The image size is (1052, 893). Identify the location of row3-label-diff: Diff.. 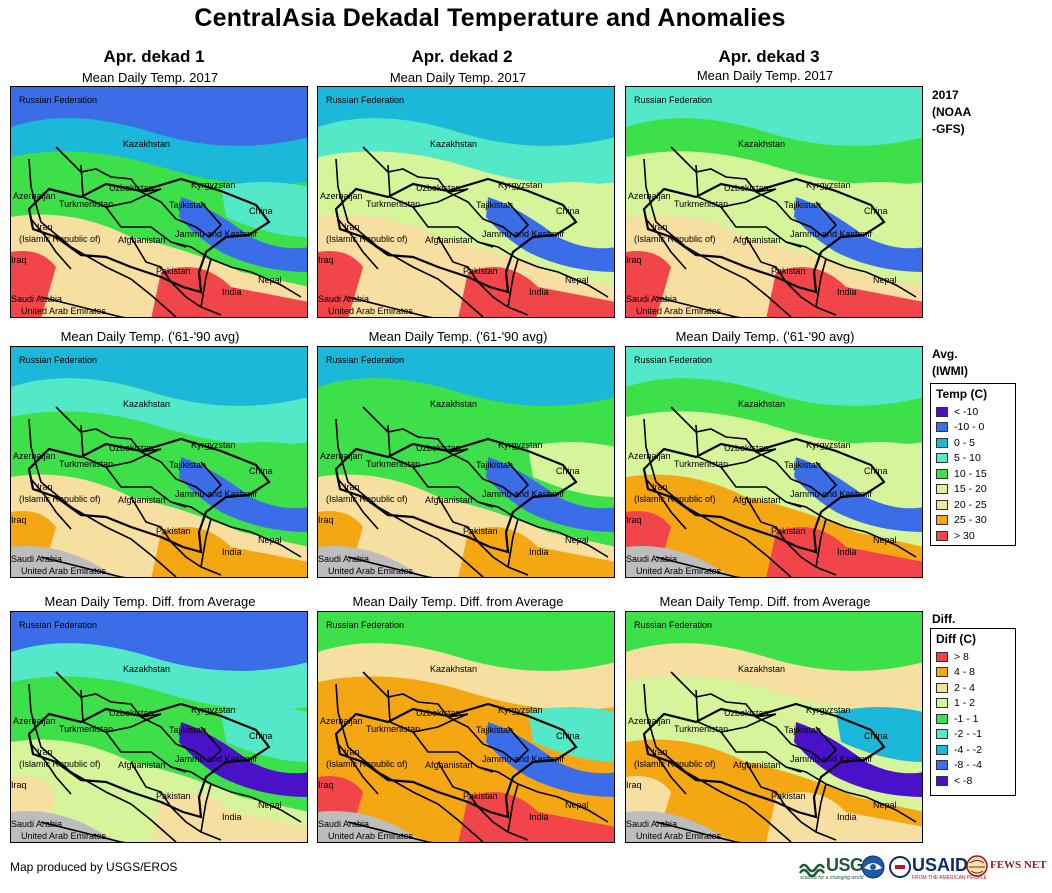
(944, 619).